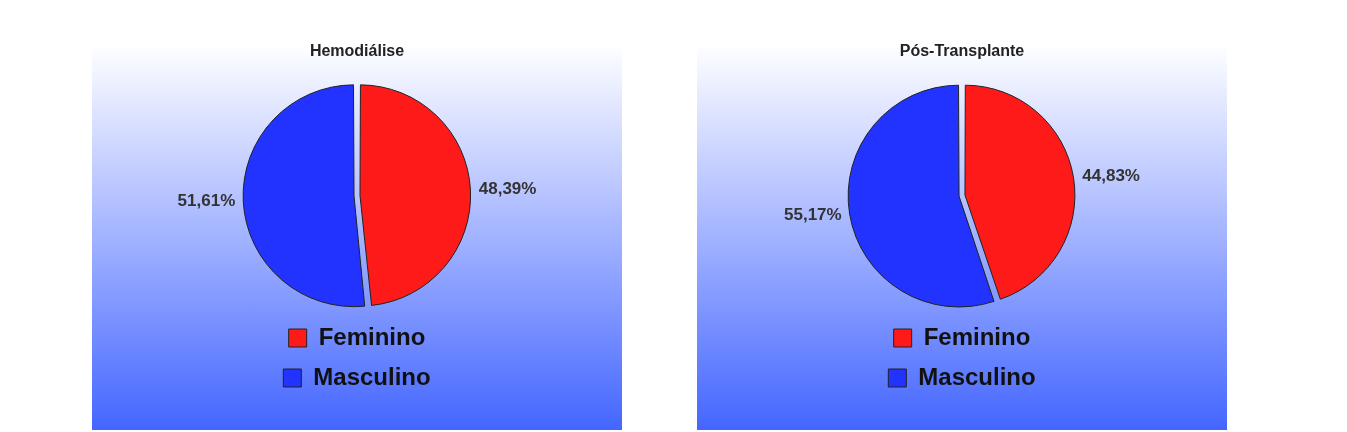  I want to click on data-label: 44,83%, so click(1111, 175).